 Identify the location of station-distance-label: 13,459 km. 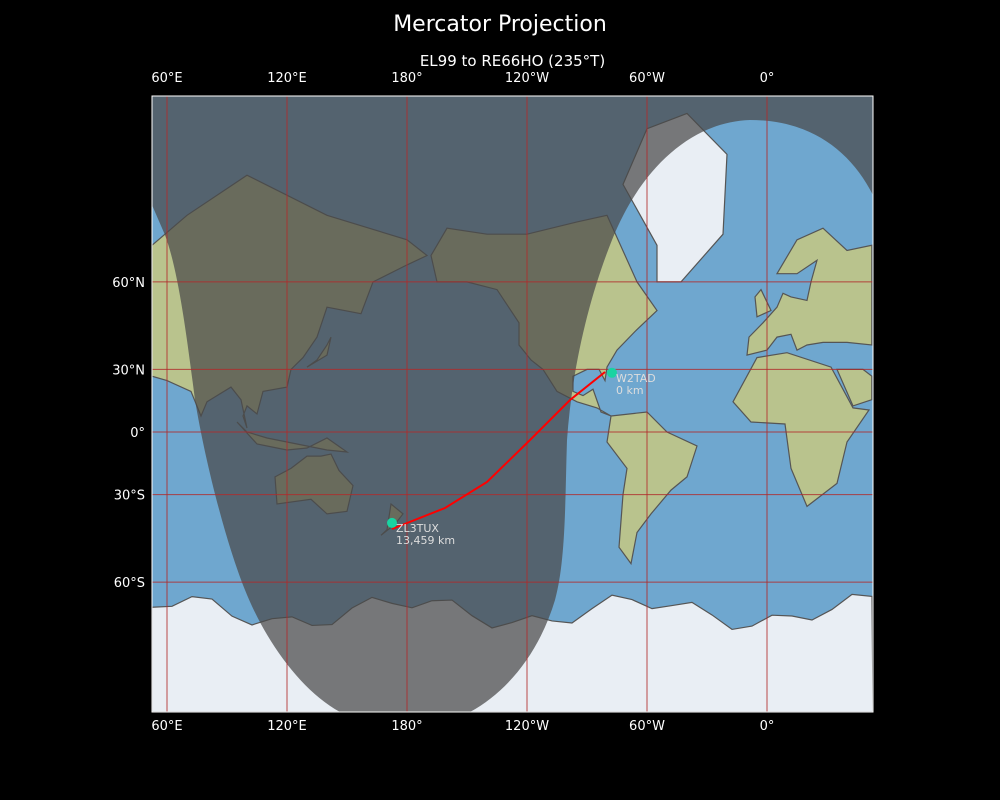
(425, 540).